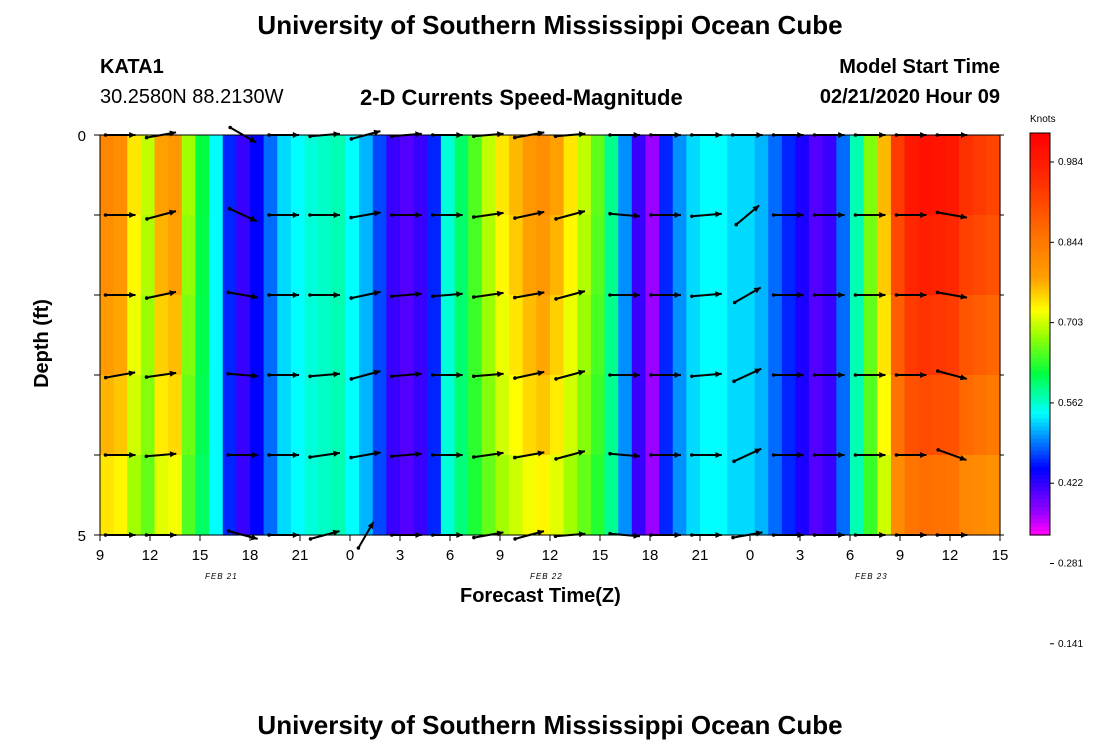  Describe the element at coordinates (1043, 119) in the screenshot. I see `colorbar-unit: Knots` at that location.